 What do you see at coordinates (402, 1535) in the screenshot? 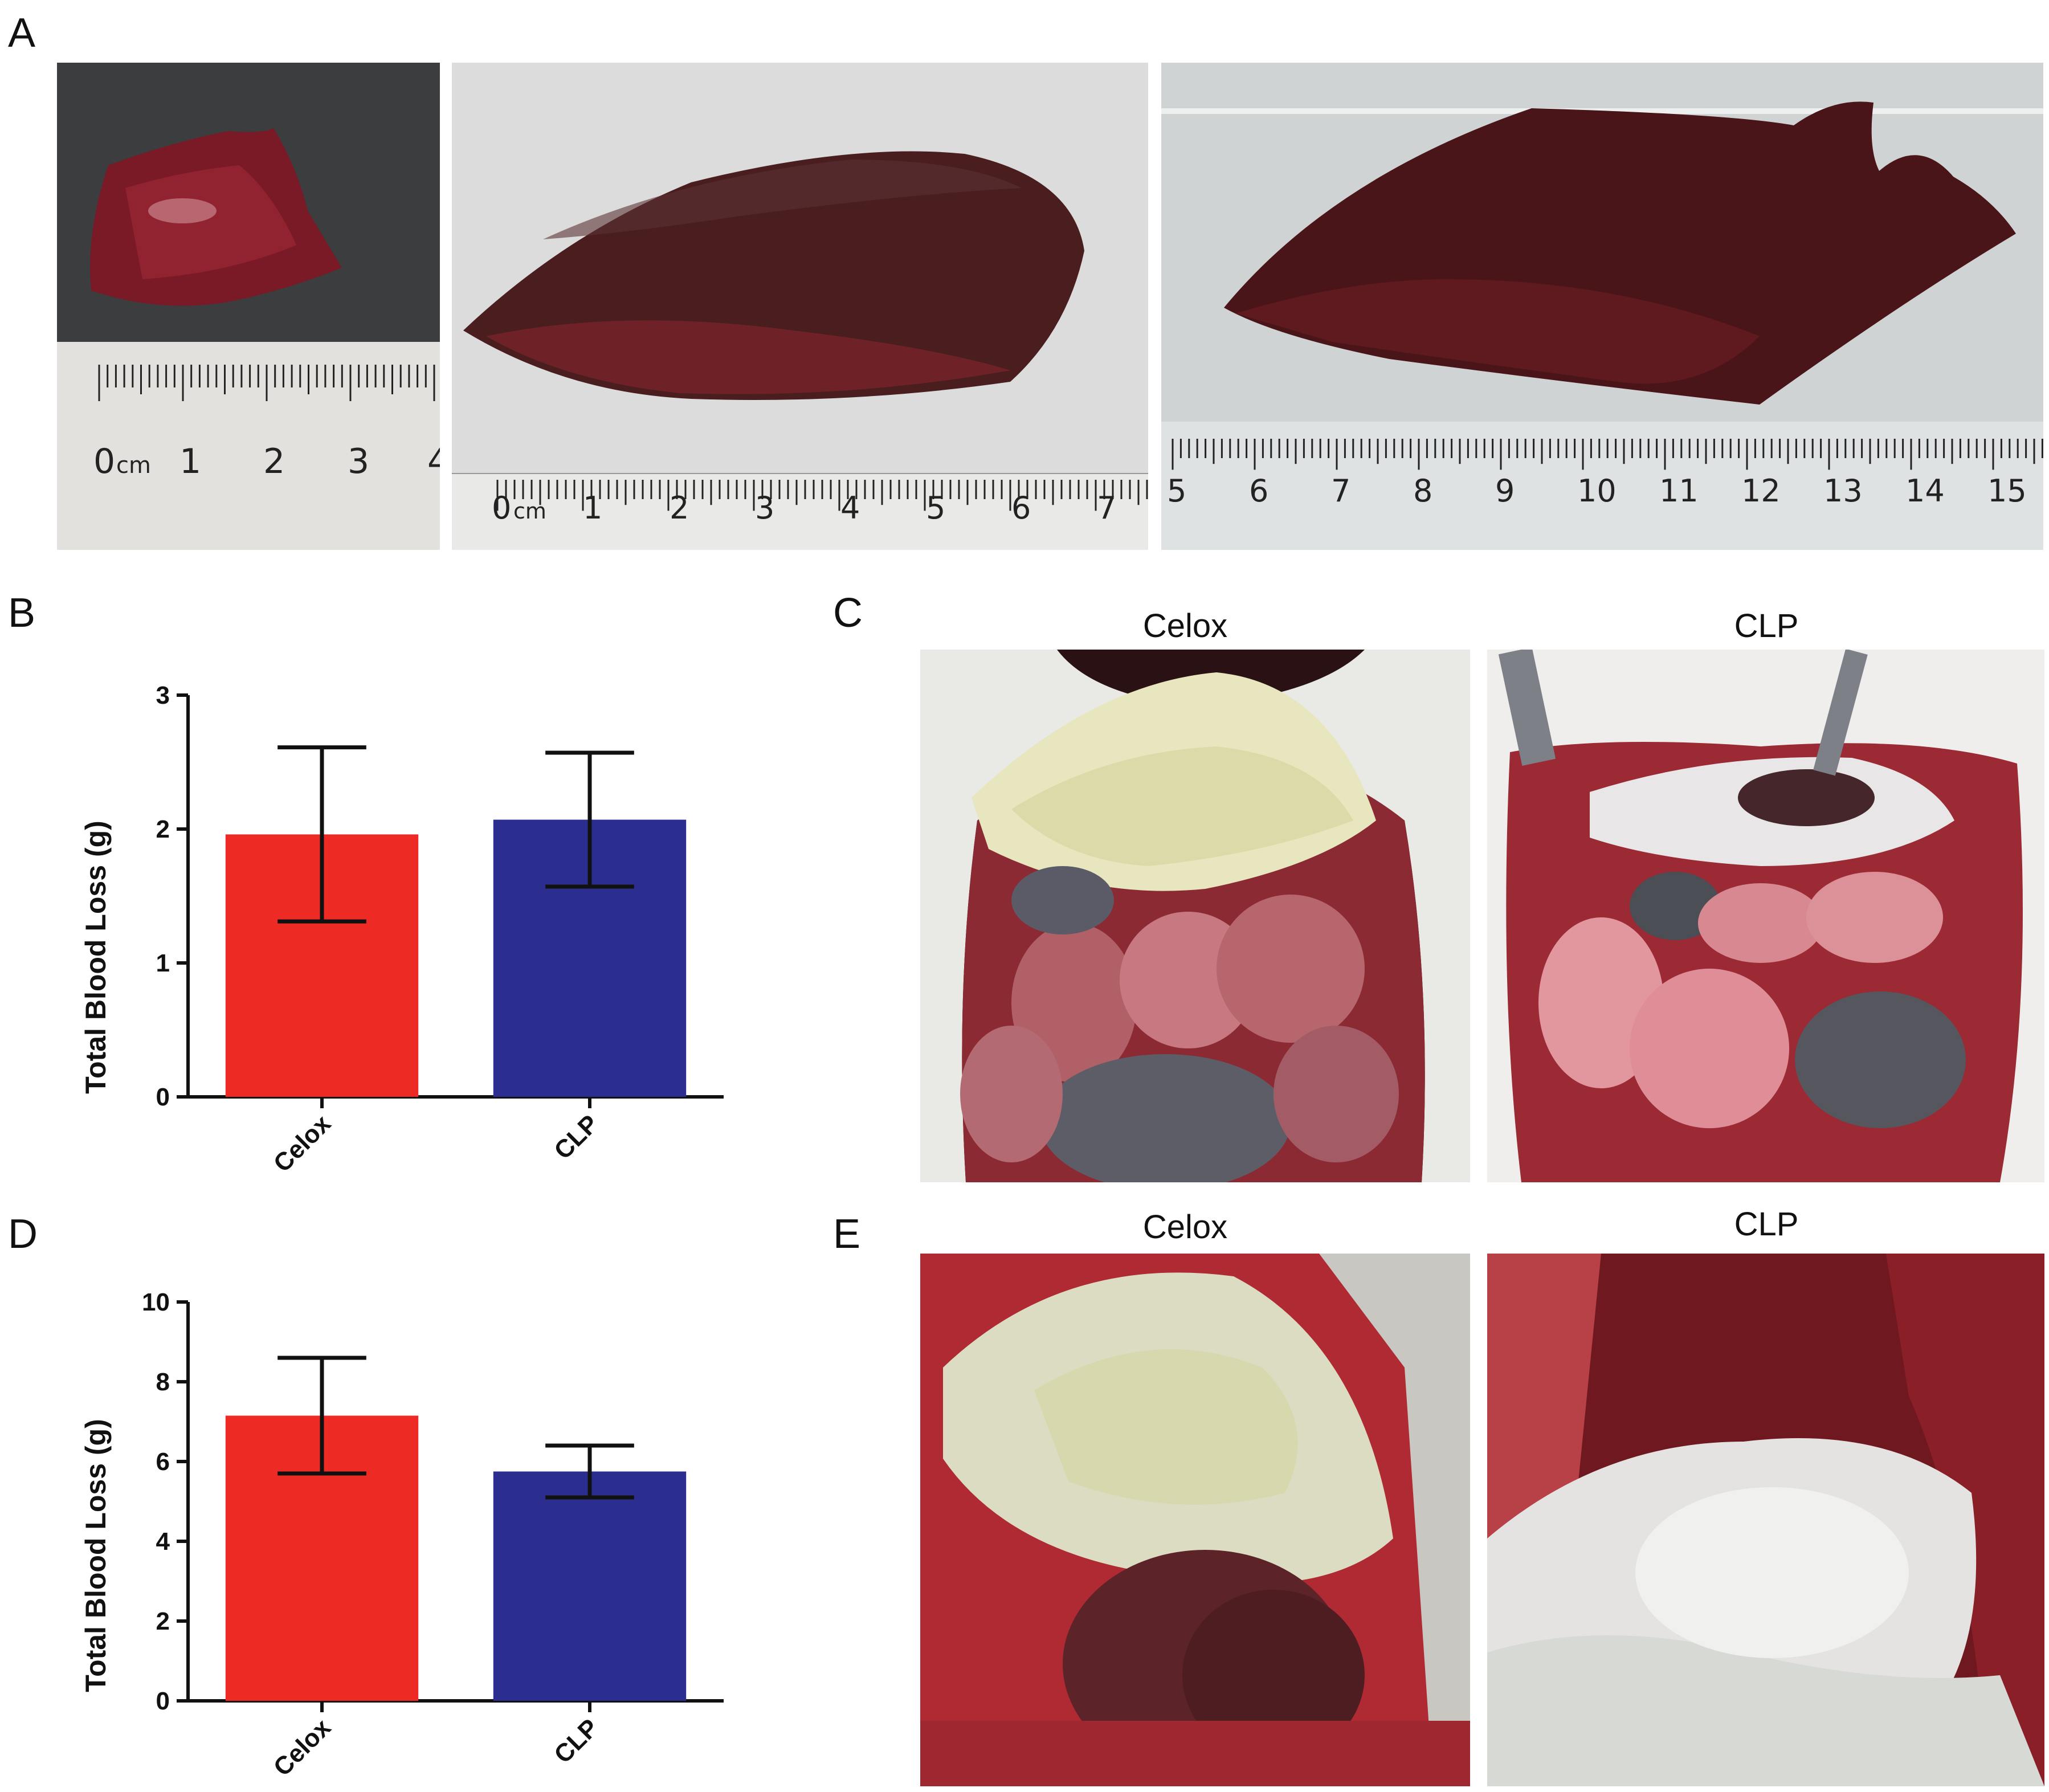
I see `bar-chart-d: Total Blood Loss (g) 0 2 4 6 8 10 Celox CLP` at bounding box center [402, 1535].